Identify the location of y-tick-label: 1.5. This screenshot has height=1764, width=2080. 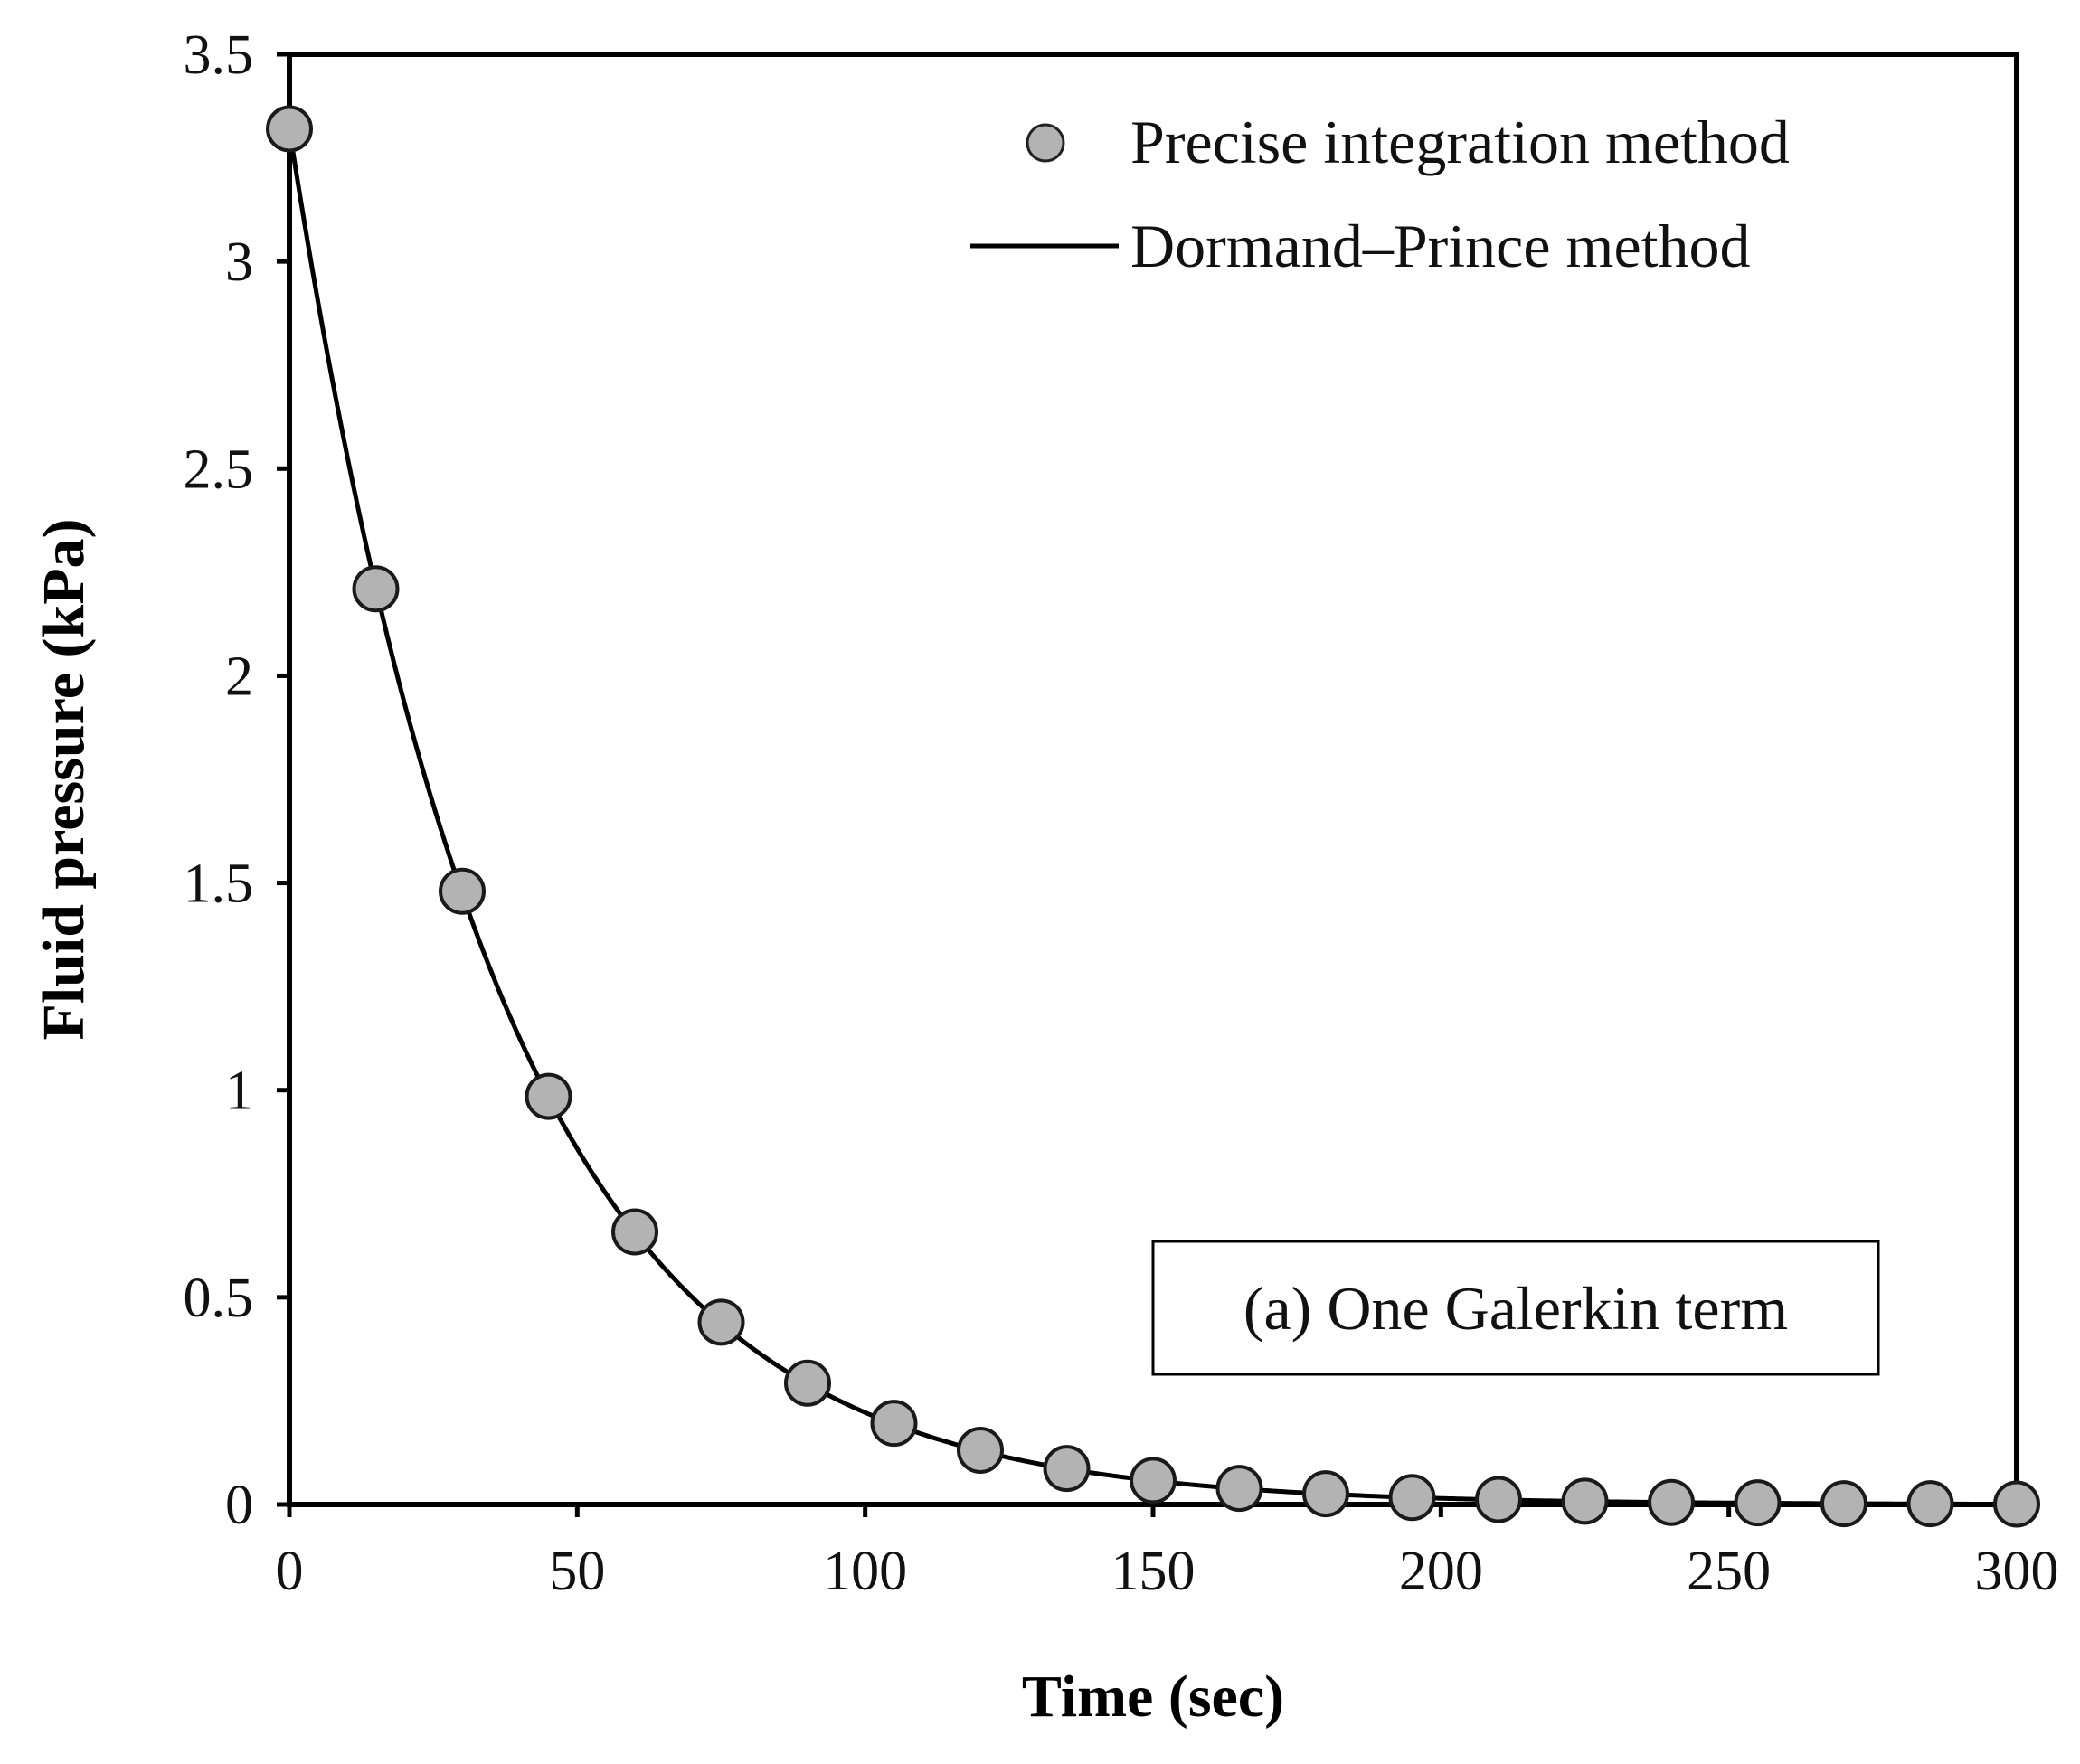
(219, 885).